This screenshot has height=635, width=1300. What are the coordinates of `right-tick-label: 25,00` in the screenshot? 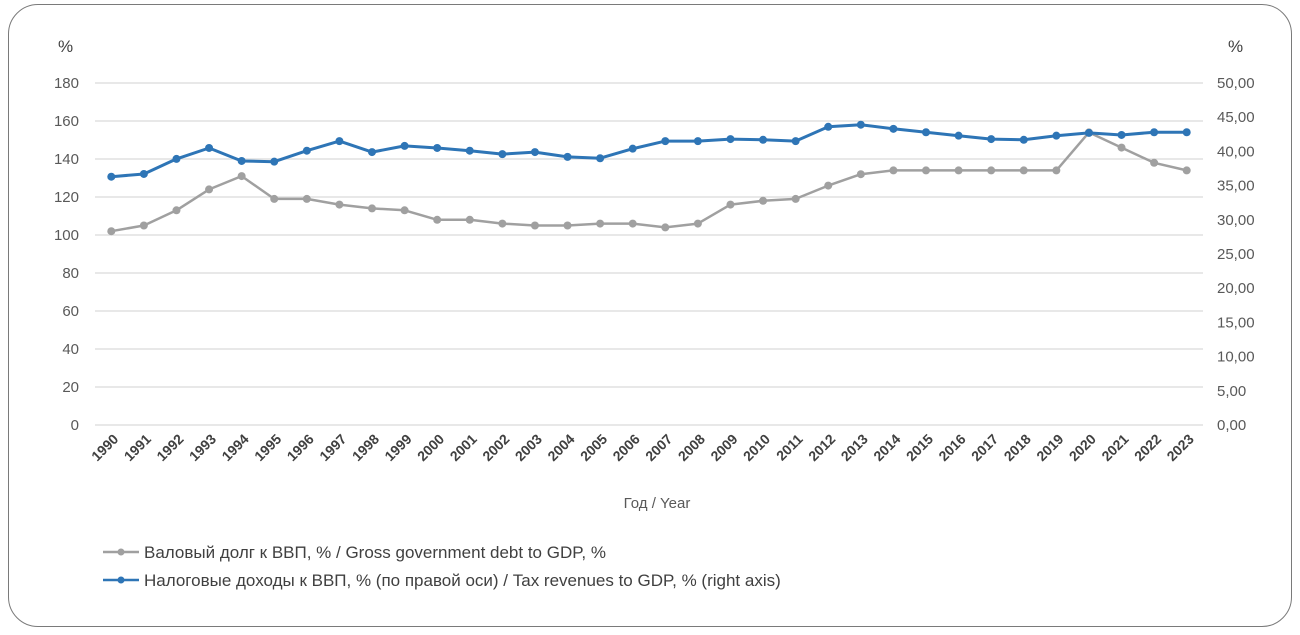 It's located at (1236, 254).